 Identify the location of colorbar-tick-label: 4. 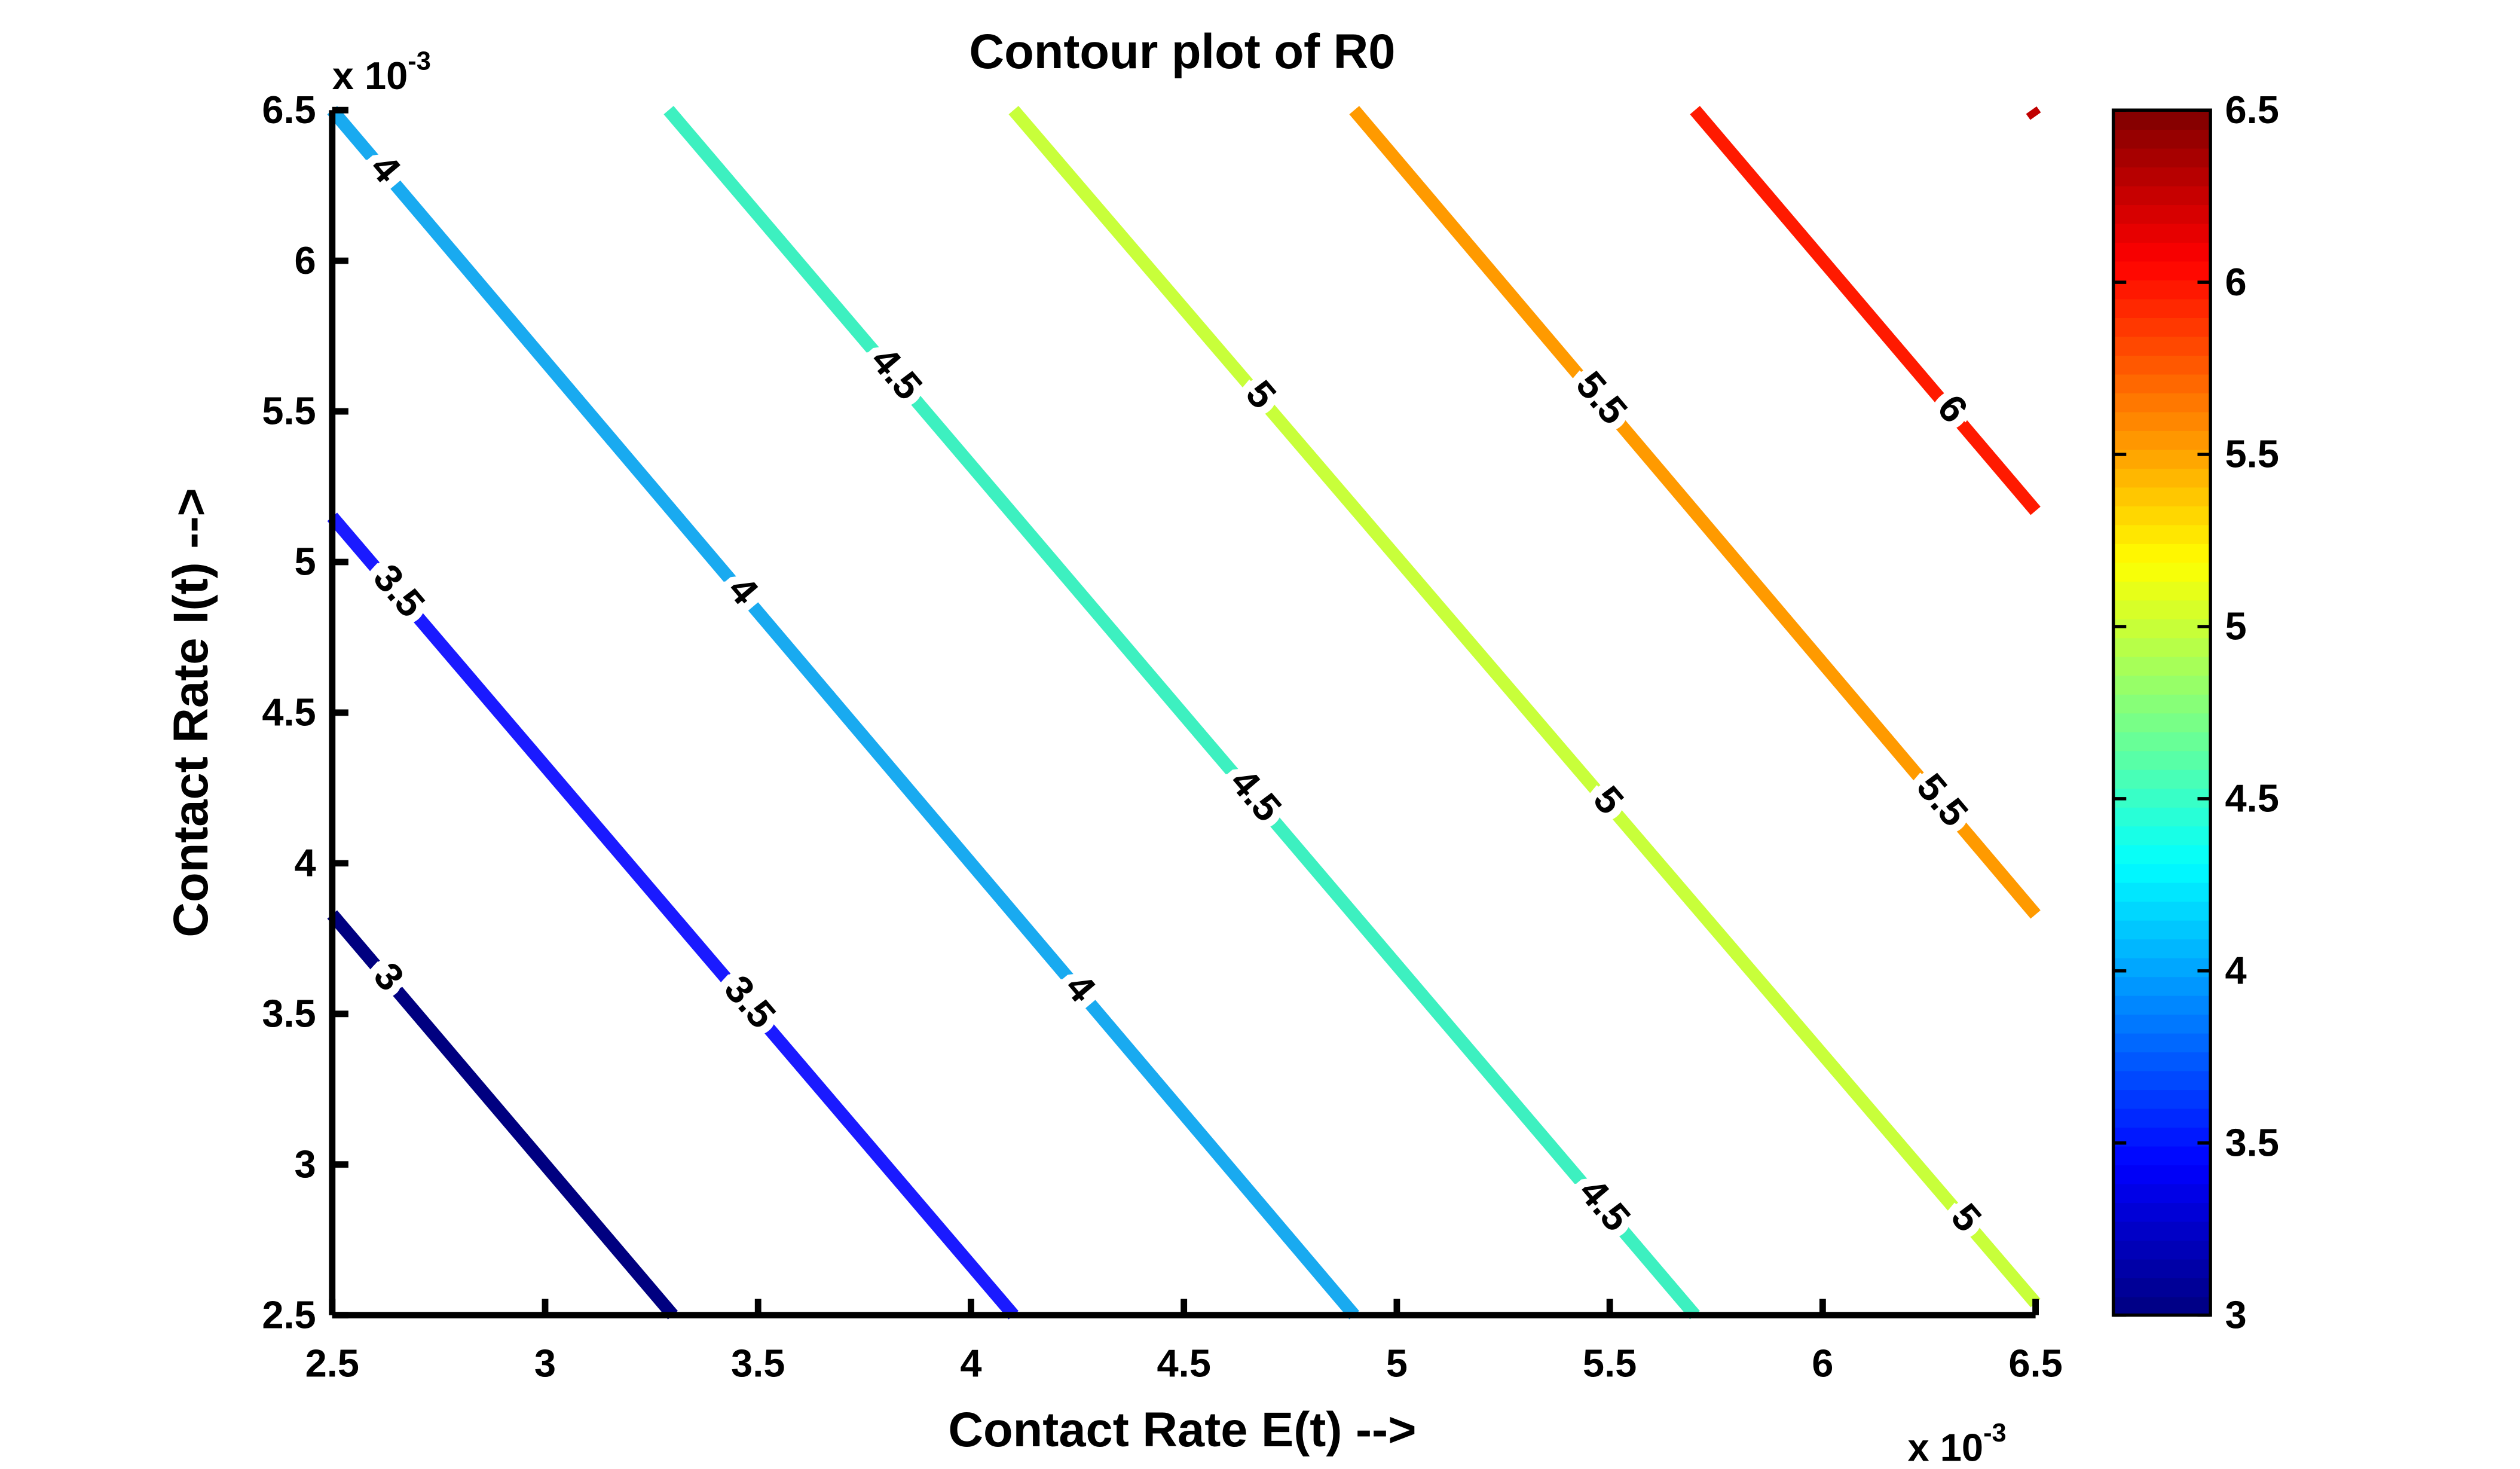
(2236, 970).